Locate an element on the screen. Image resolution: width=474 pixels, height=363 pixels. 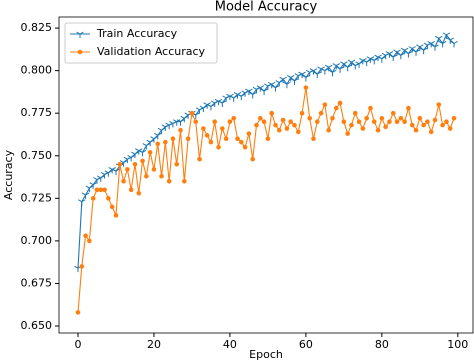
legend-label: Validation Accuracy is located at coordinates (151, 51).